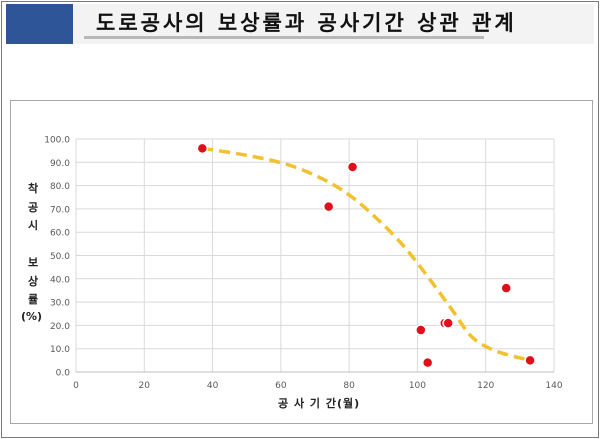 This screenshot has height=439, width=600. Describe the element at coordinates (60, 257) in the screenshot. I see `y-tick-label: 50.0` at that location.